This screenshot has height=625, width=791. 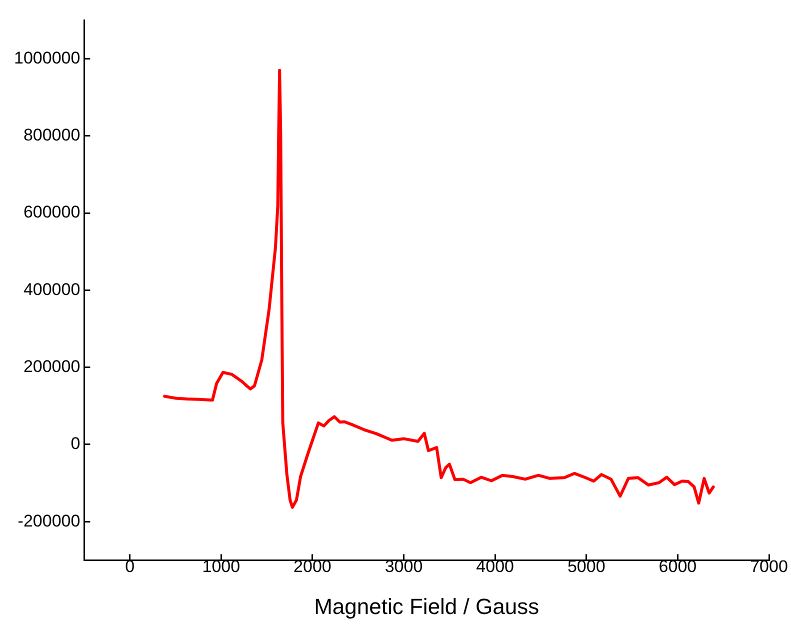 What do you see at coordinates (427, 606) in the screenshot?
I see `x-axis-title: Magnetic Field / Gauss` at bounding box center [427, 606].